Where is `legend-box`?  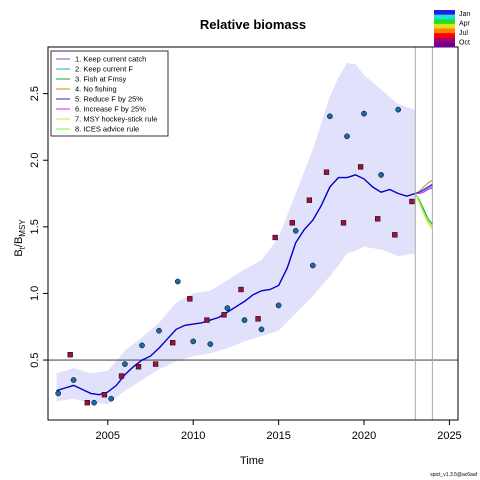 legend-box is located at coordinates (109, 93).